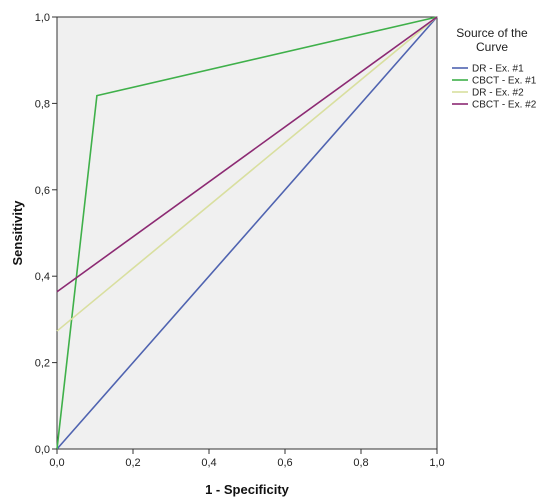 Image resolution: width=545 pixels, height=499 pixels. I want to click on x-tick-label: 0,4, so click(208, 463).